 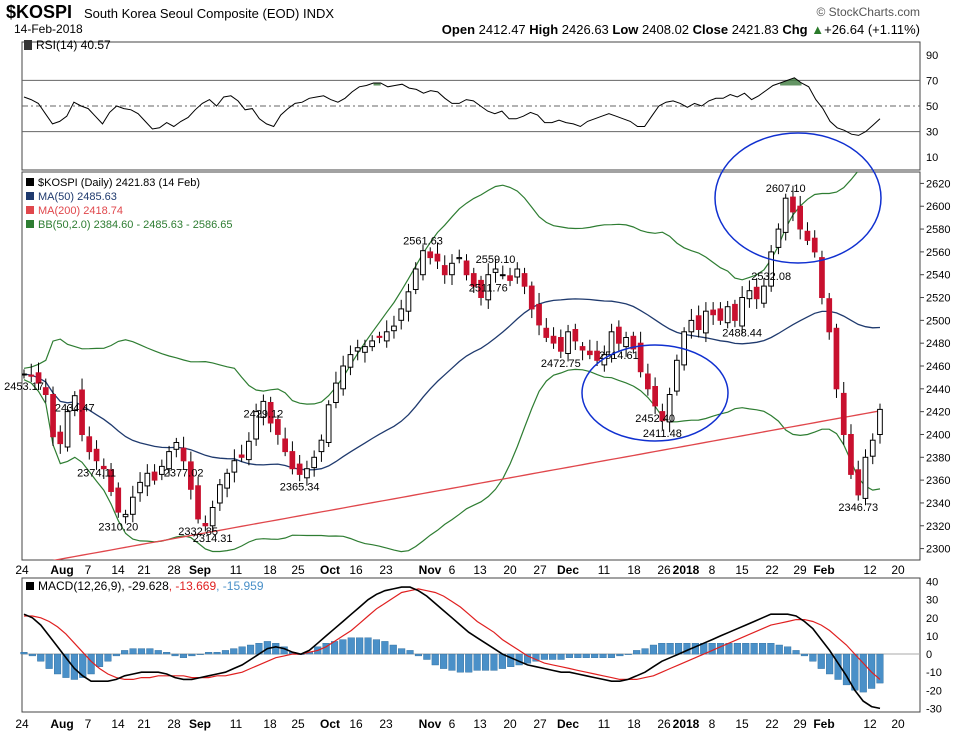 What do you see at coordinates (655, 419) in the screenshot?
I see `price-value-label: 2452.40` at bounding box center [655, 419].